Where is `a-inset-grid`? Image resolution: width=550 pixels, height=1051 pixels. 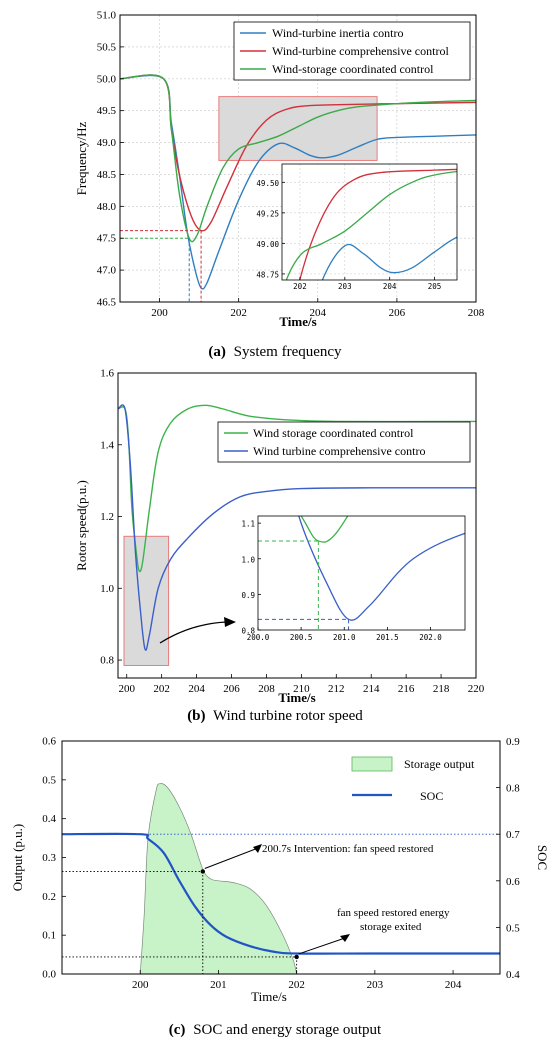 a-inset-grid is located at coordinates (369, 222).